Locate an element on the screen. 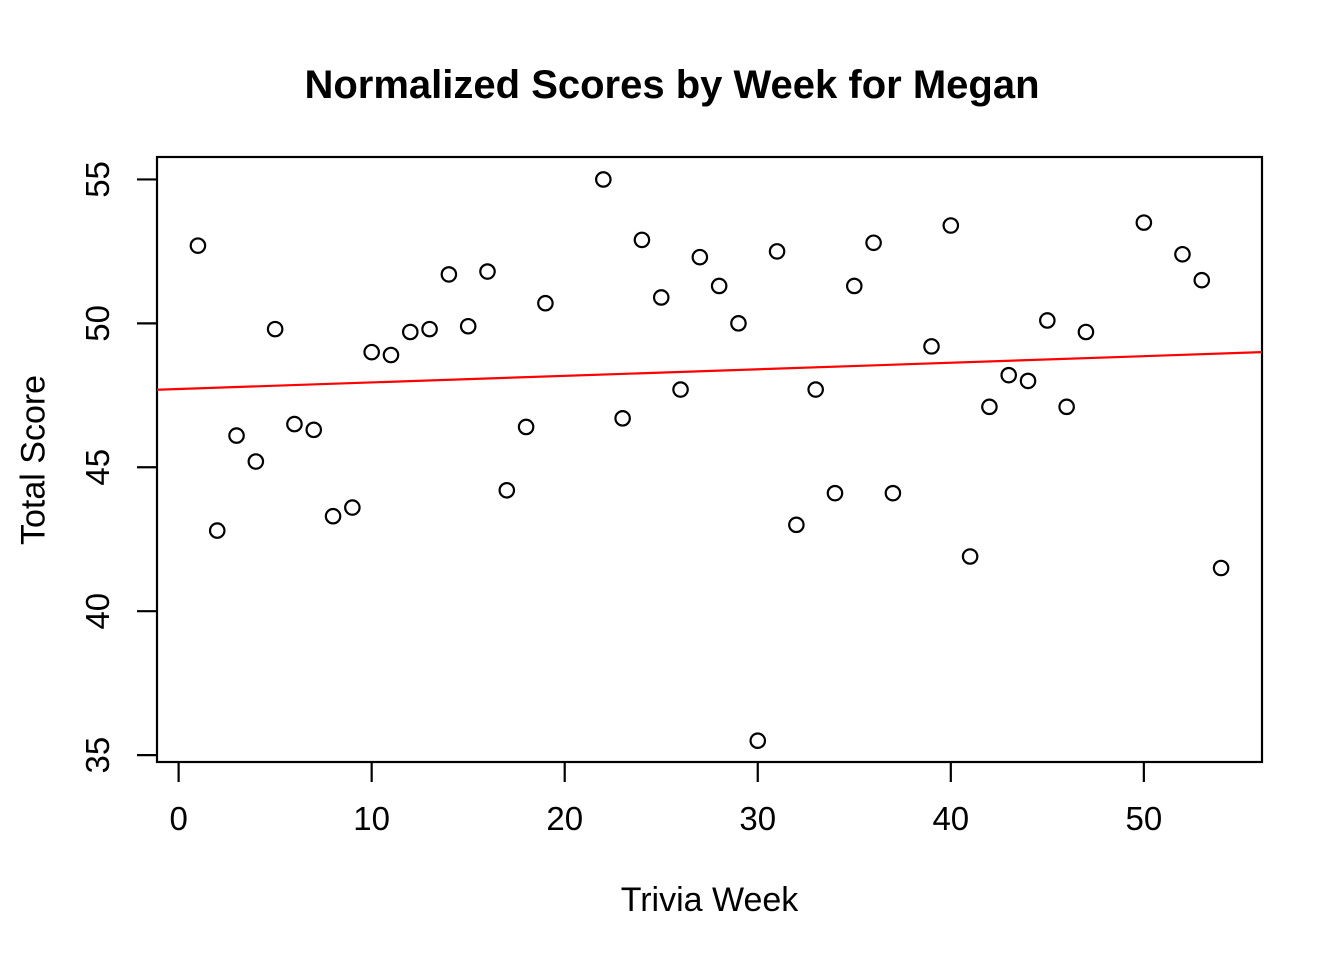 This screenshot has height=960, width=1344. chart-title: Normalized Scores by Week for Megan is located at coordinates (672, 85).